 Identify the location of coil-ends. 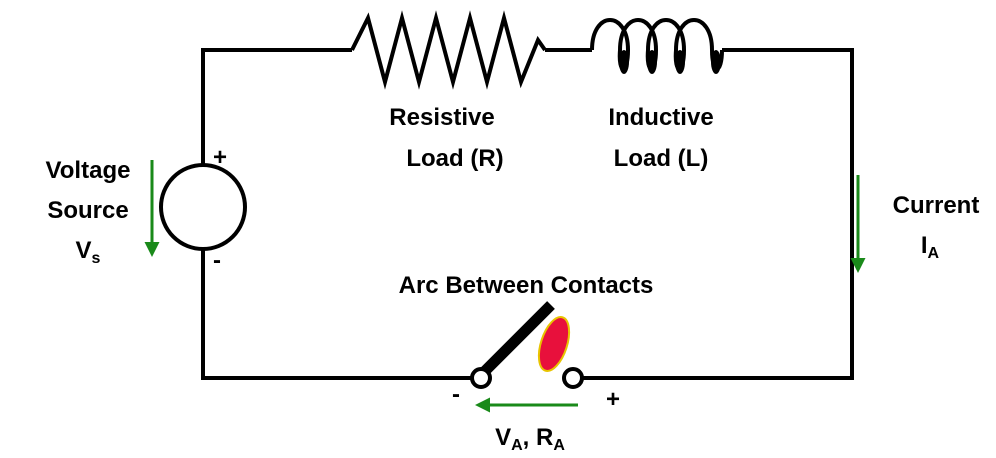
(670, 62).